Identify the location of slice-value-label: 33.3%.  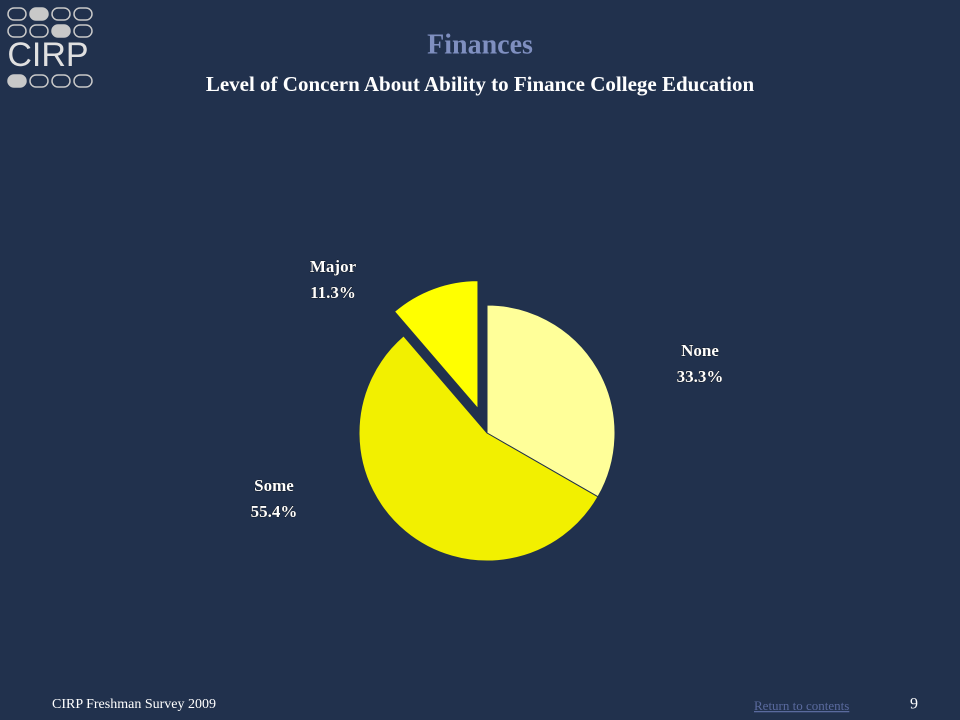
(700, 376).